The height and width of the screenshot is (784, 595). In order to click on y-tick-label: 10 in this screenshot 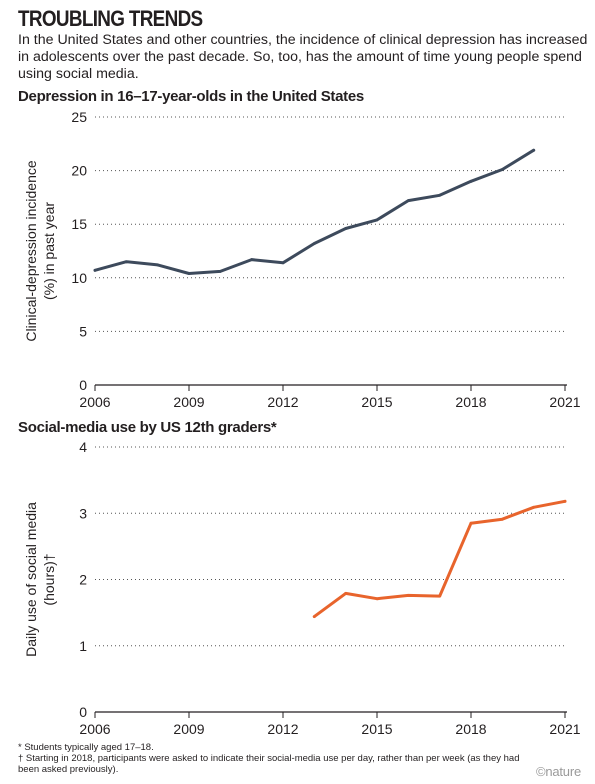, I will do `click(79, 278)`.